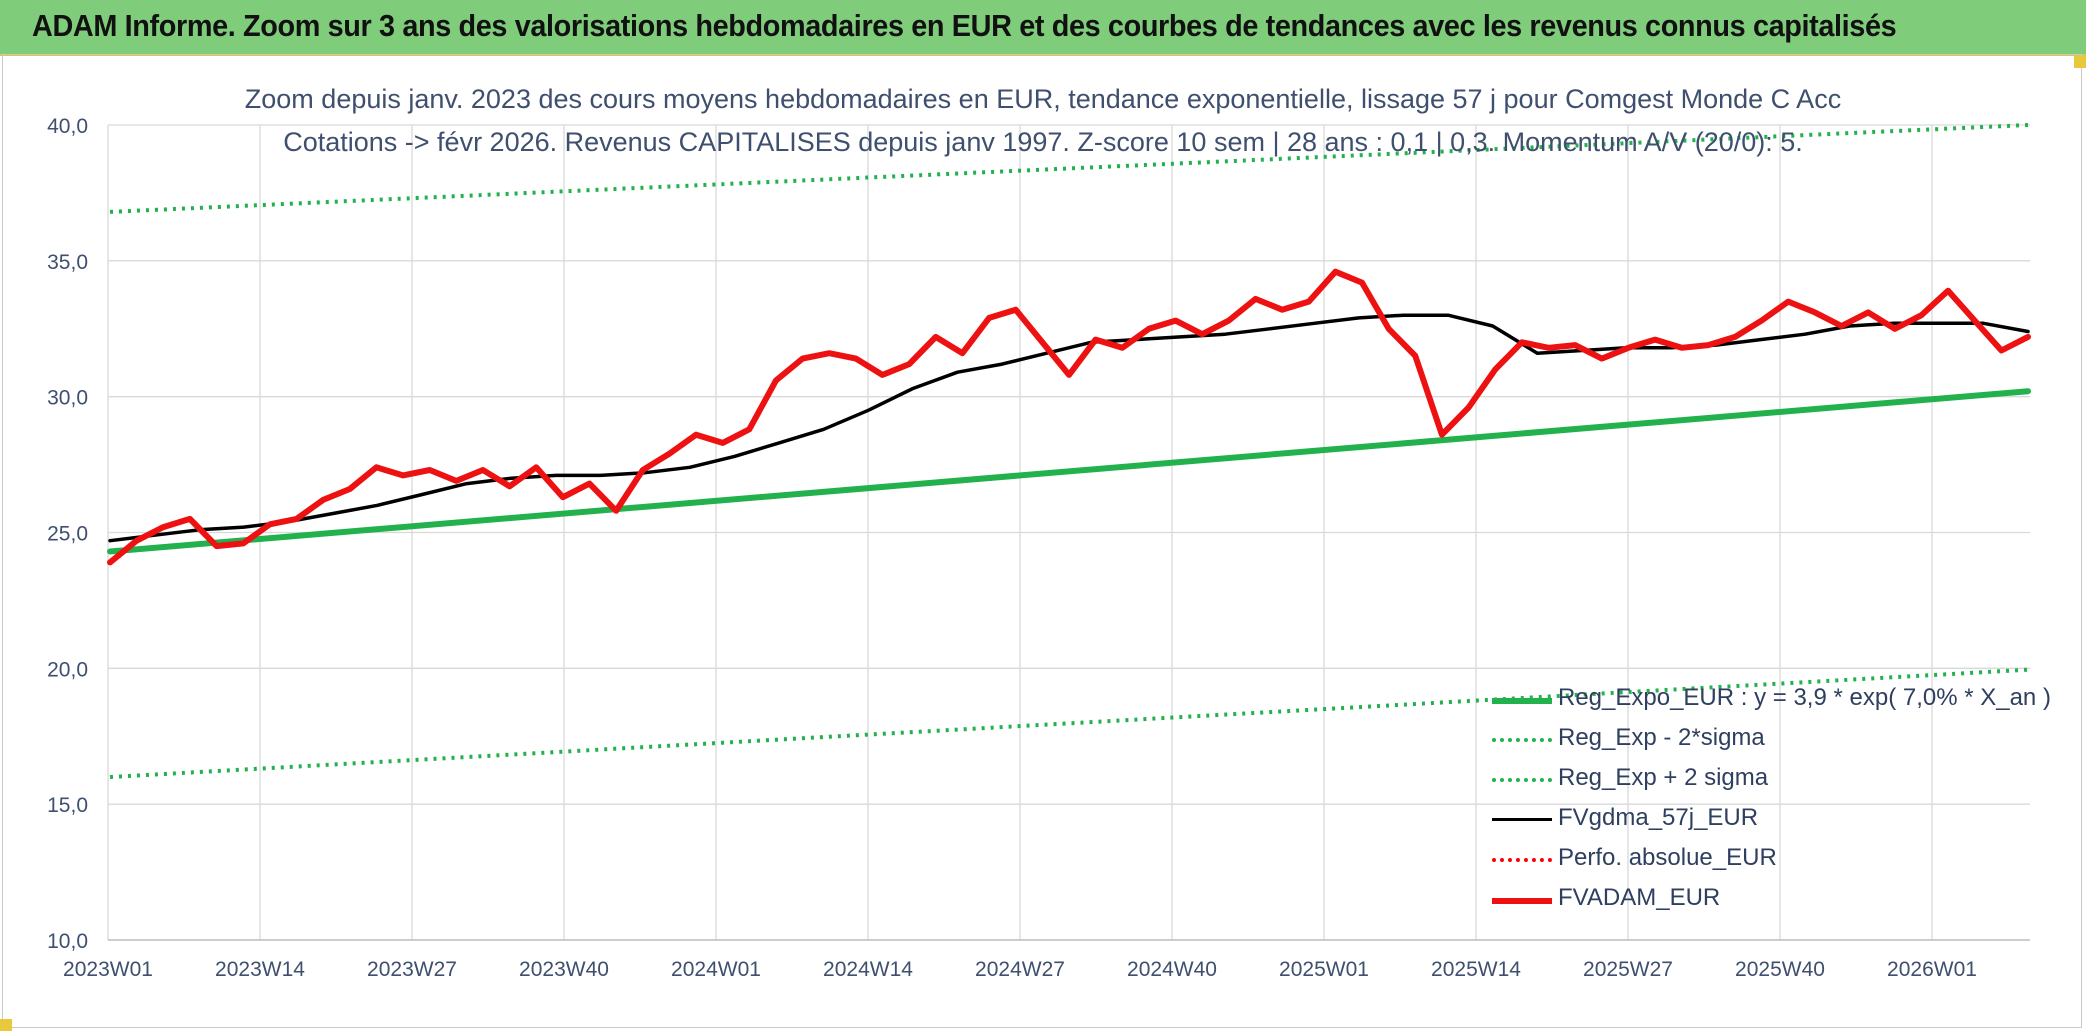 The image size is (2086, 1031). Describe the element at coordinates (1324, 969) in the screenshot. I see `x-tick-label: 2025W01` at that location.